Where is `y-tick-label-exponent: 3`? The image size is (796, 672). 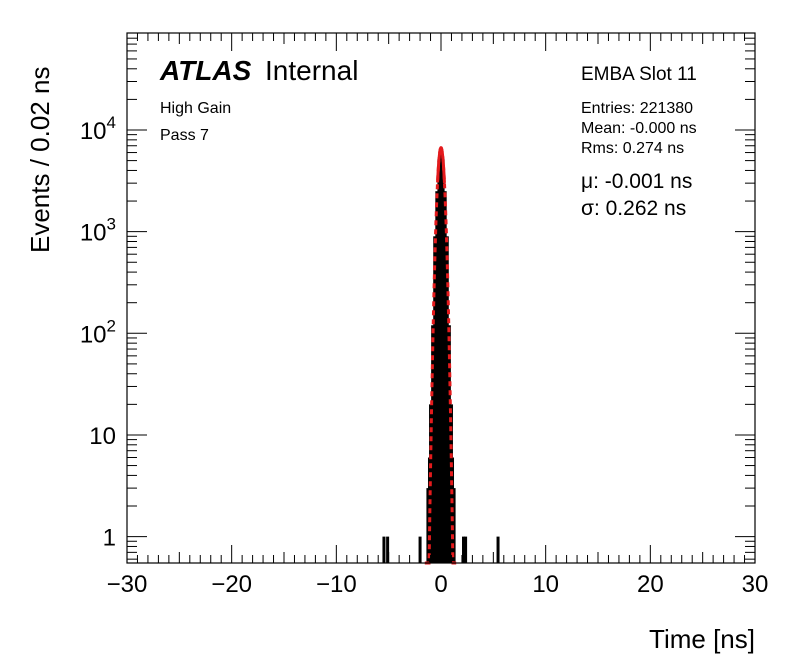
y-tick-label-exponent: 3 is located at coordinates (111, 224).